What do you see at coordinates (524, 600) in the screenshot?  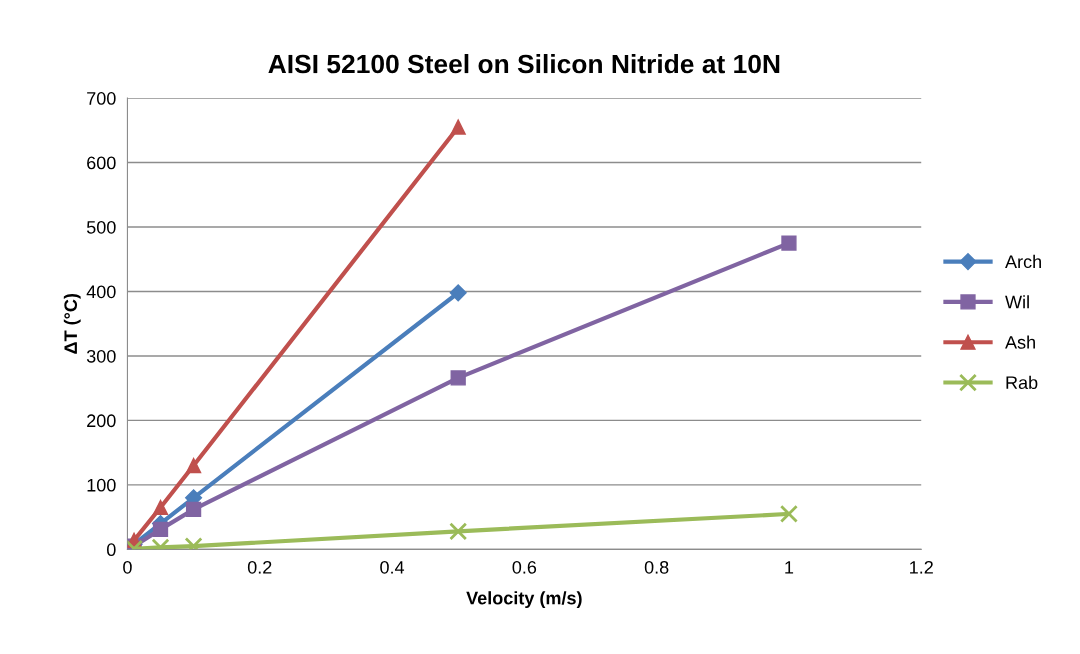 I see `x-axis-title: Velocity (m/s)` at bounding box center [524, 600].